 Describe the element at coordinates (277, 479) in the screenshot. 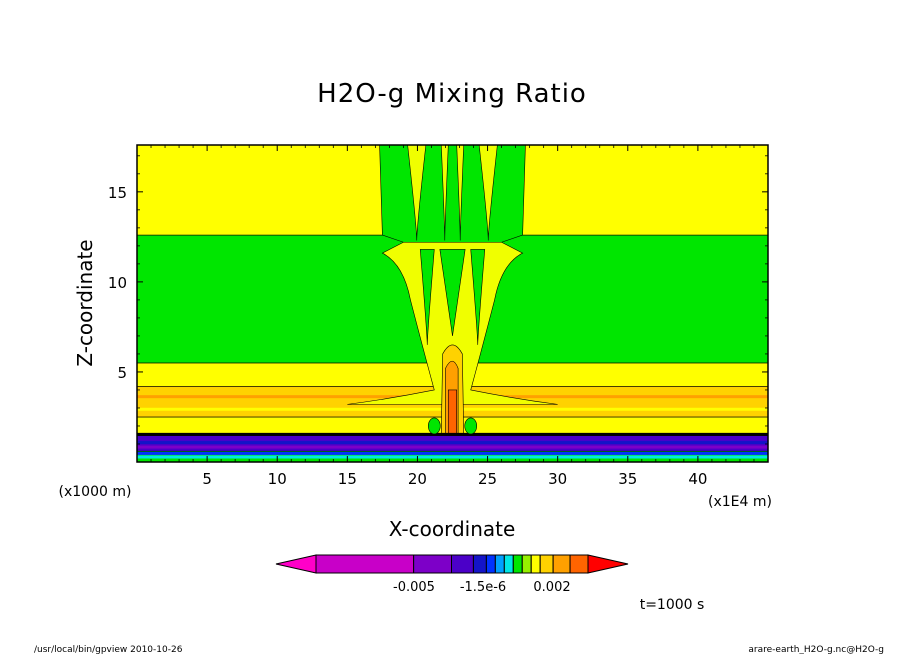

I see `x-tick-label: 10` at that location.